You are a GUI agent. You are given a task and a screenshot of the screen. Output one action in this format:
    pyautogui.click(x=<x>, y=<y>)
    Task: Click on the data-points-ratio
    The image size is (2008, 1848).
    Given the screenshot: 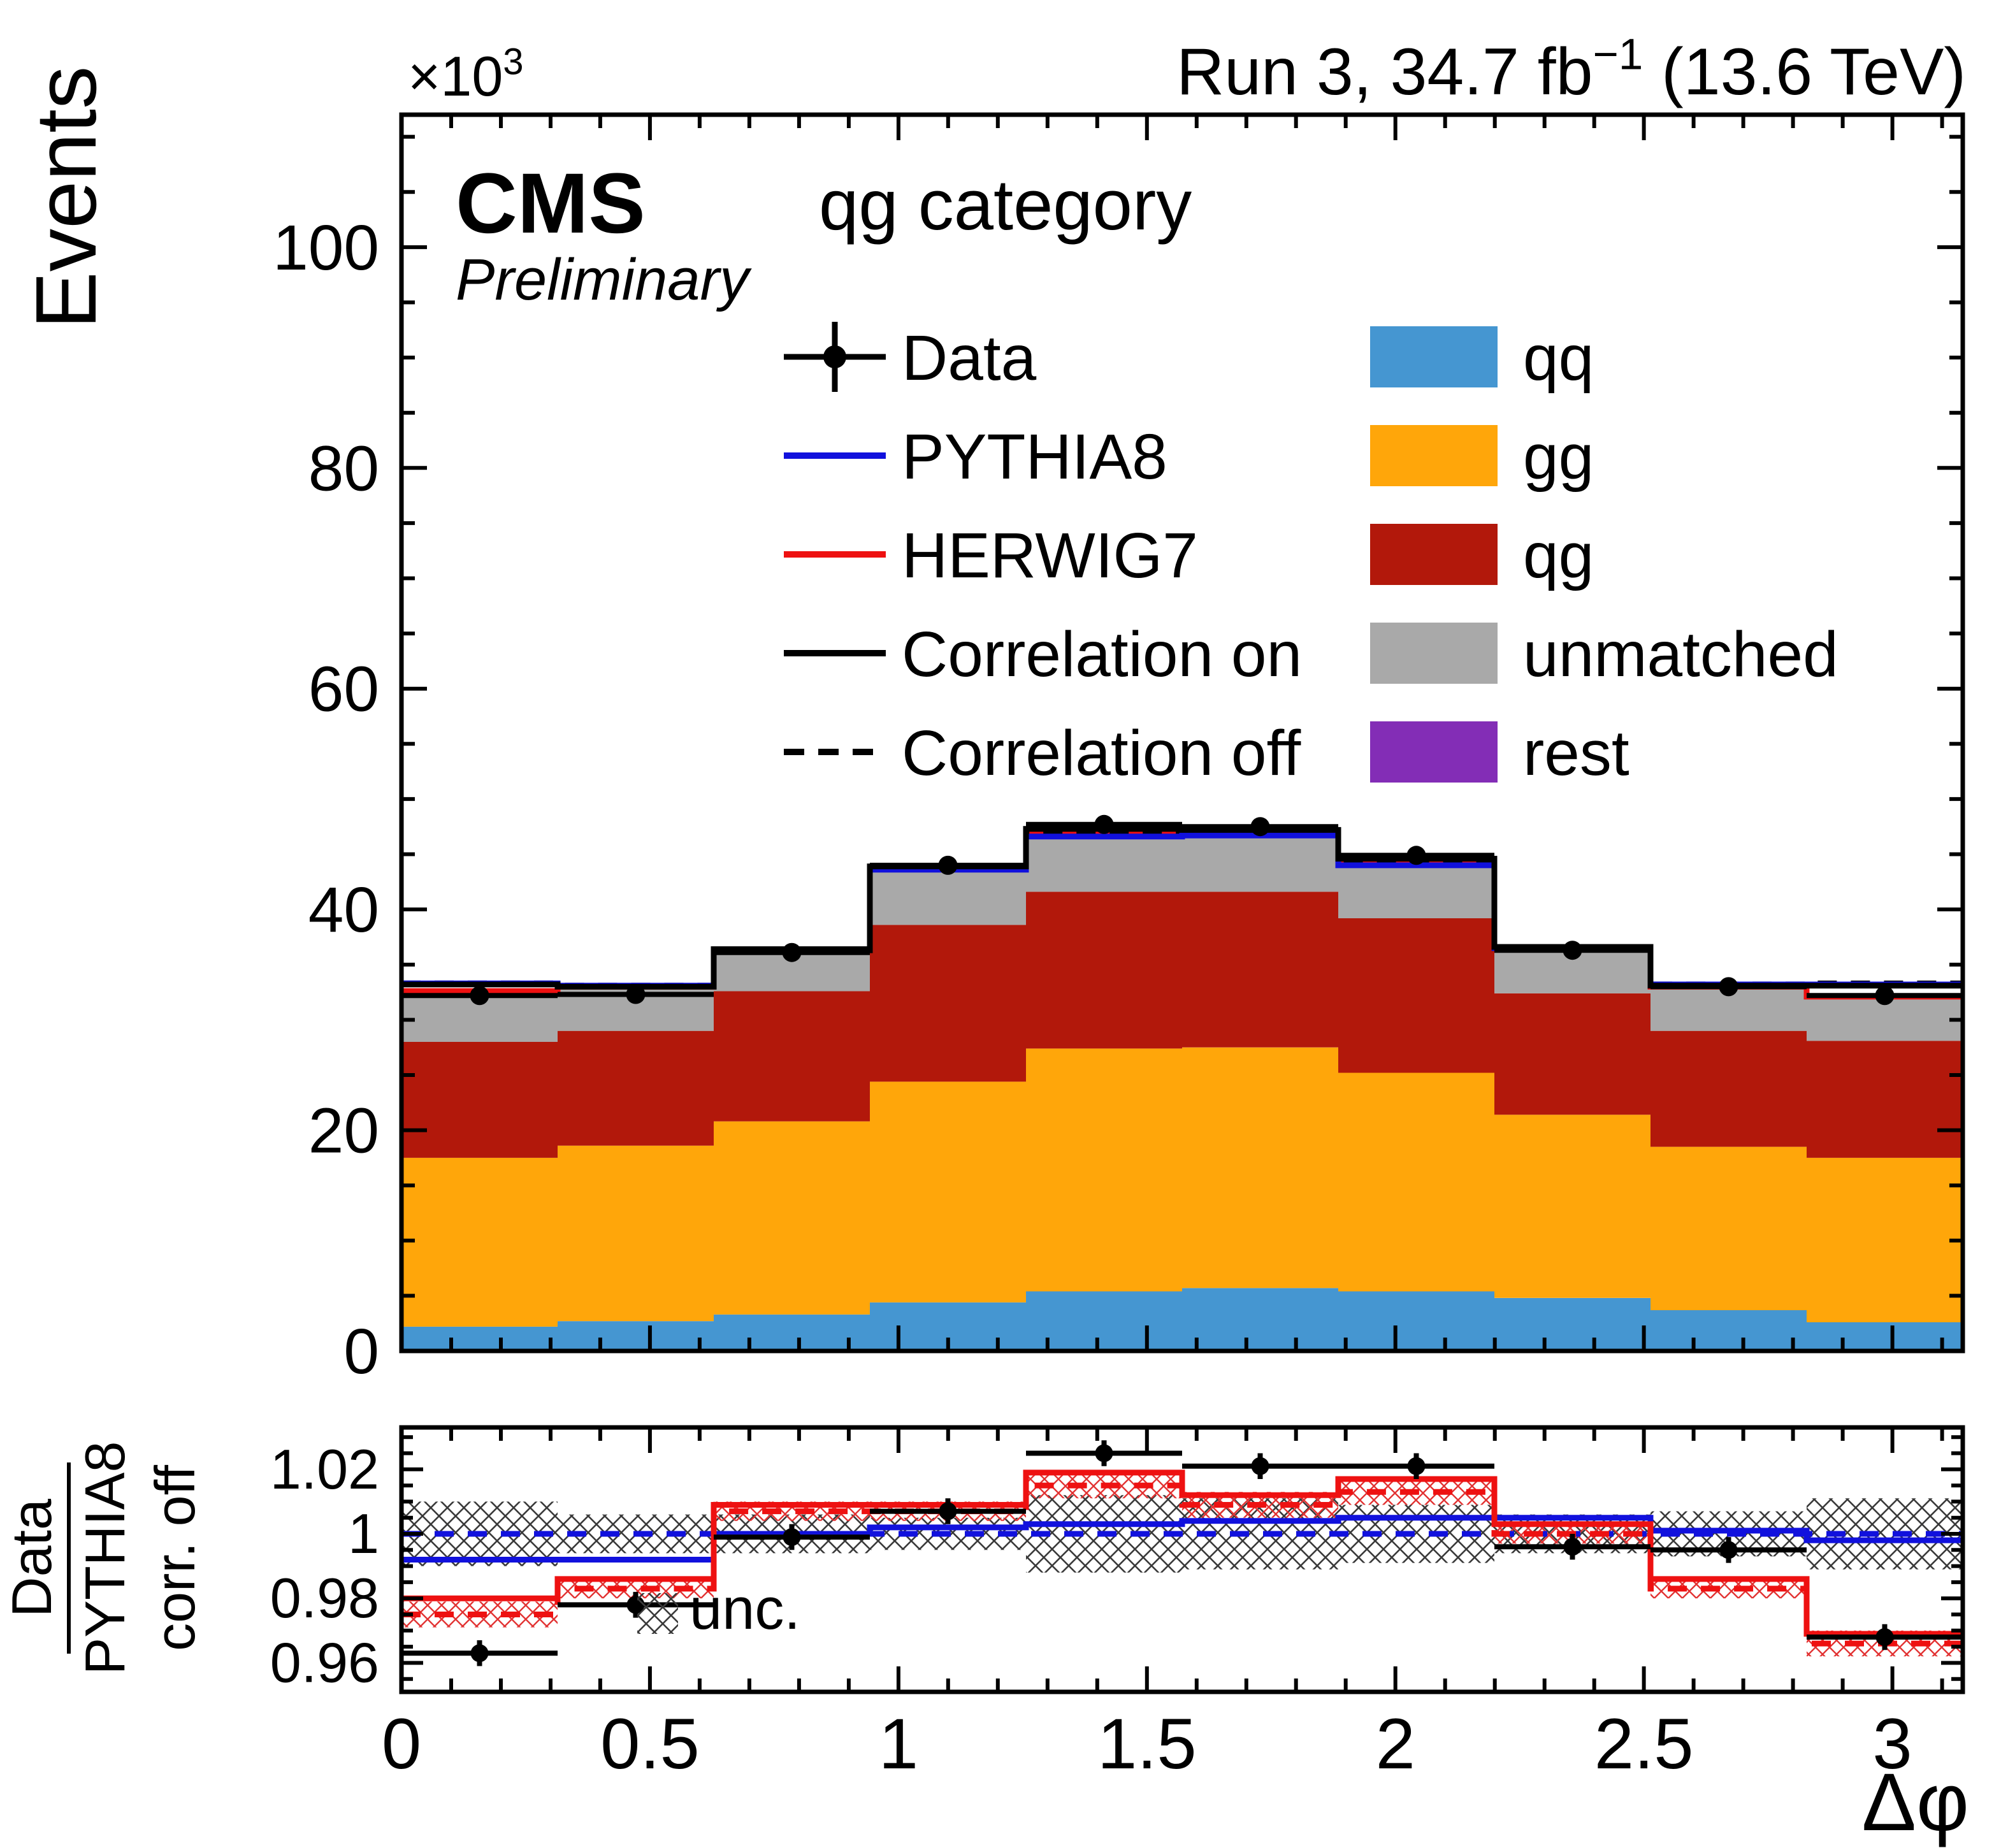 What is the action you would take?
    pyautogui.click(x=1182, y=1553)
    